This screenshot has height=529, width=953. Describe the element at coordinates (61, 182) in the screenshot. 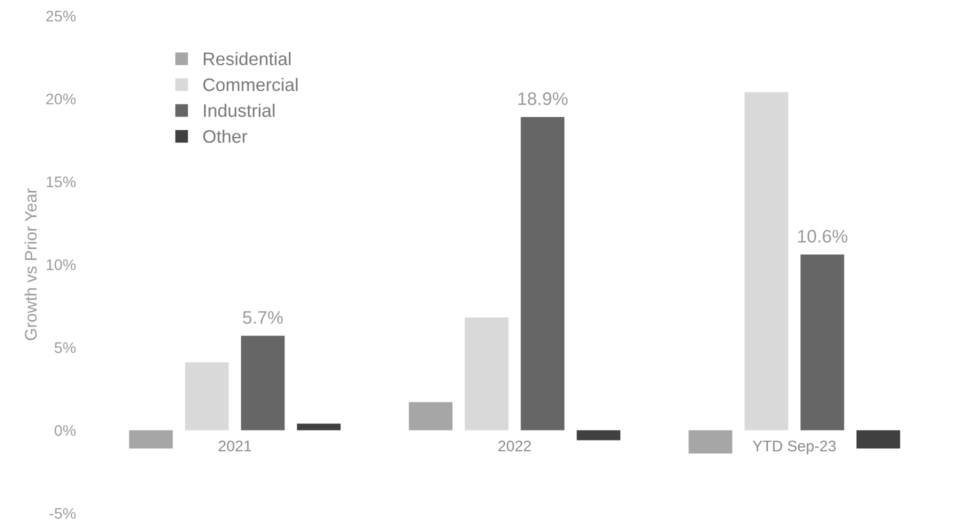

I see `y-tick-label: 15%` at that location.